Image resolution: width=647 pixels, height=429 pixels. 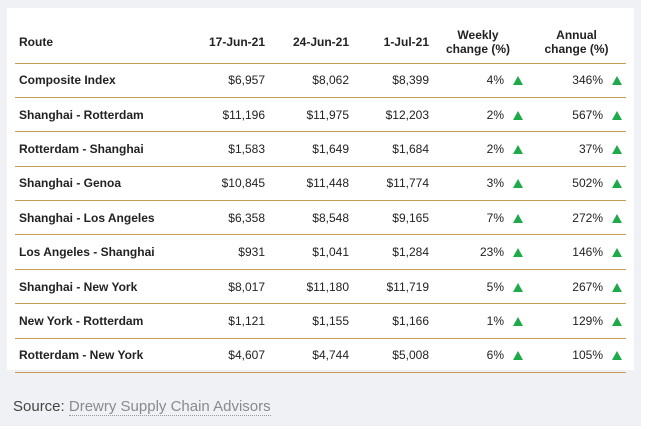 I want to click on rate-24-jun-cell: $1,041, so click(x=307, y=252).